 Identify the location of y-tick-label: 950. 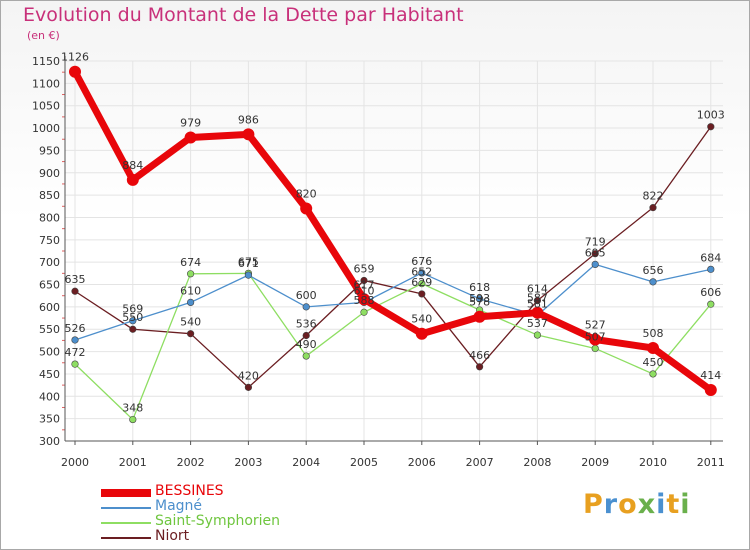
(49, 150).